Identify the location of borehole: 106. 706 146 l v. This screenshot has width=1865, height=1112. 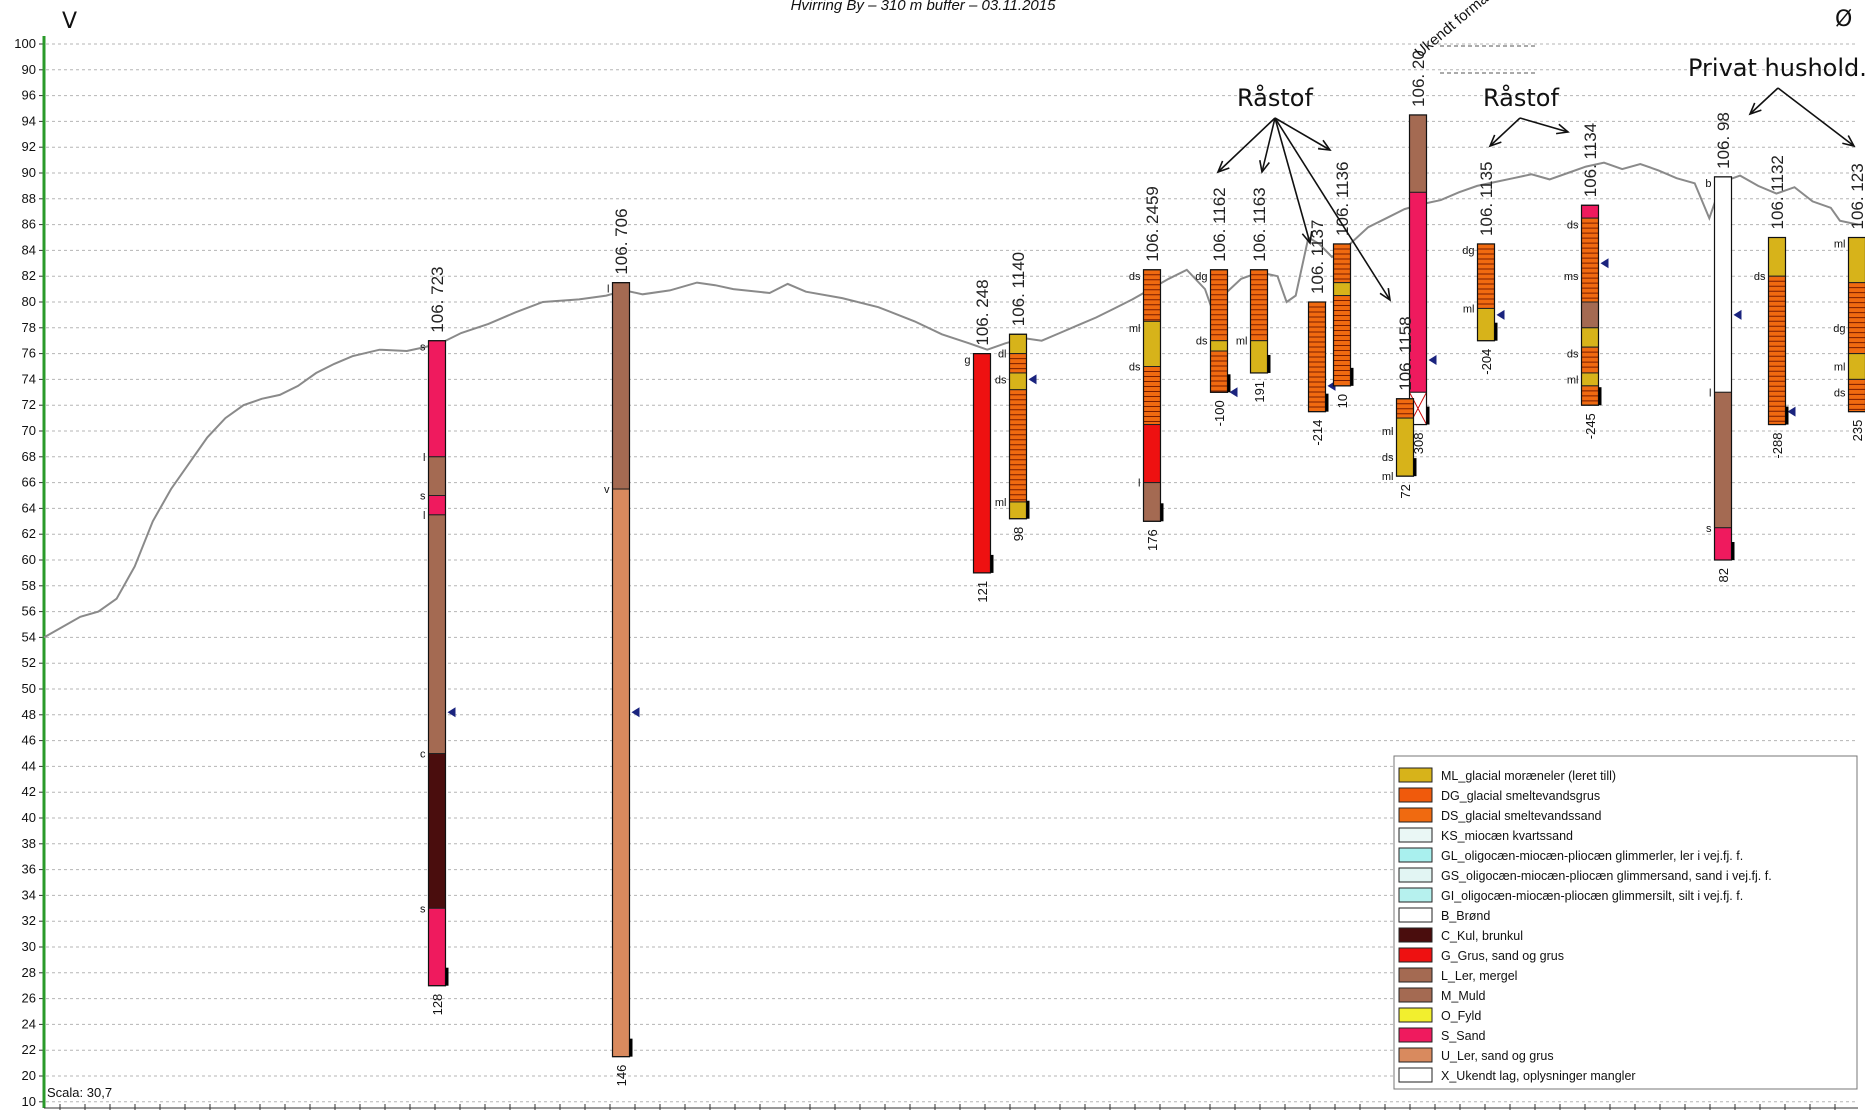
(622, 647).